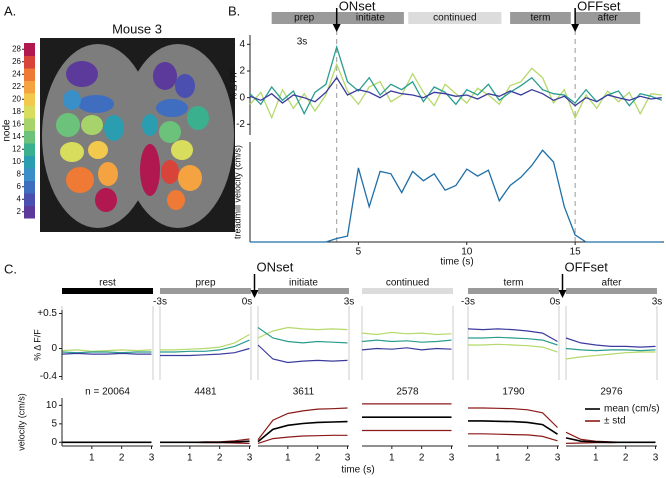  I want to click on colorbar-tick-label: 14, so click(16, 136).